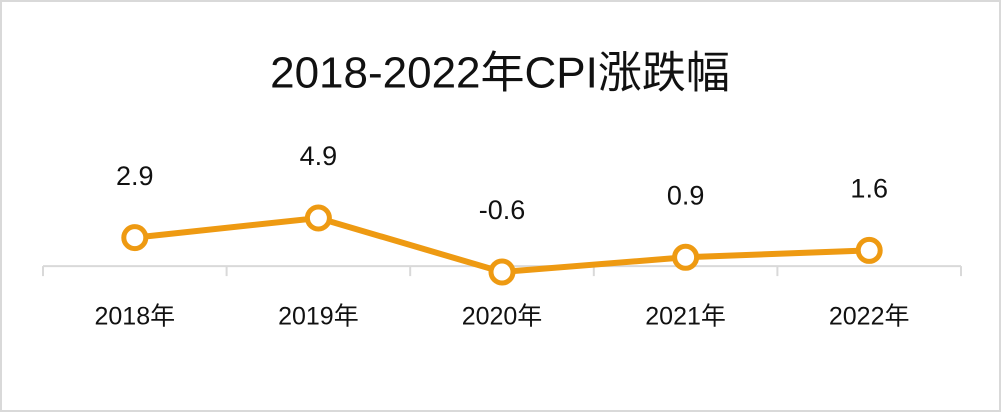 Image resolution: width=1001 pixels, height=412 pixels. I want to click on data-label: 0.9, so click(686, 195).